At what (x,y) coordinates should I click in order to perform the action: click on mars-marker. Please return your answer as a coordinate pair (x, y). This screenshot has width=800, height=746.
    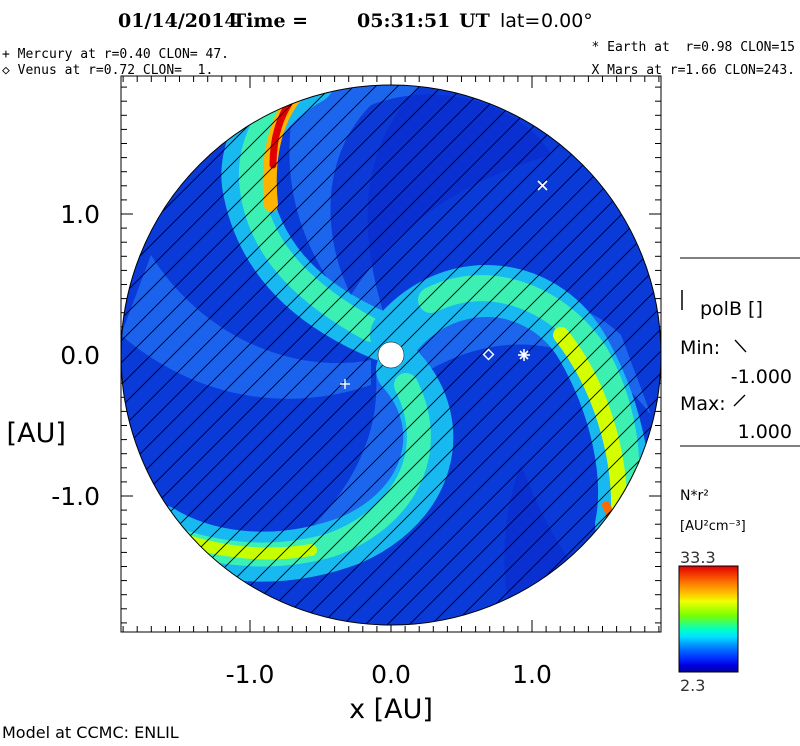
    Looking at the image, I should click on (542, 185).